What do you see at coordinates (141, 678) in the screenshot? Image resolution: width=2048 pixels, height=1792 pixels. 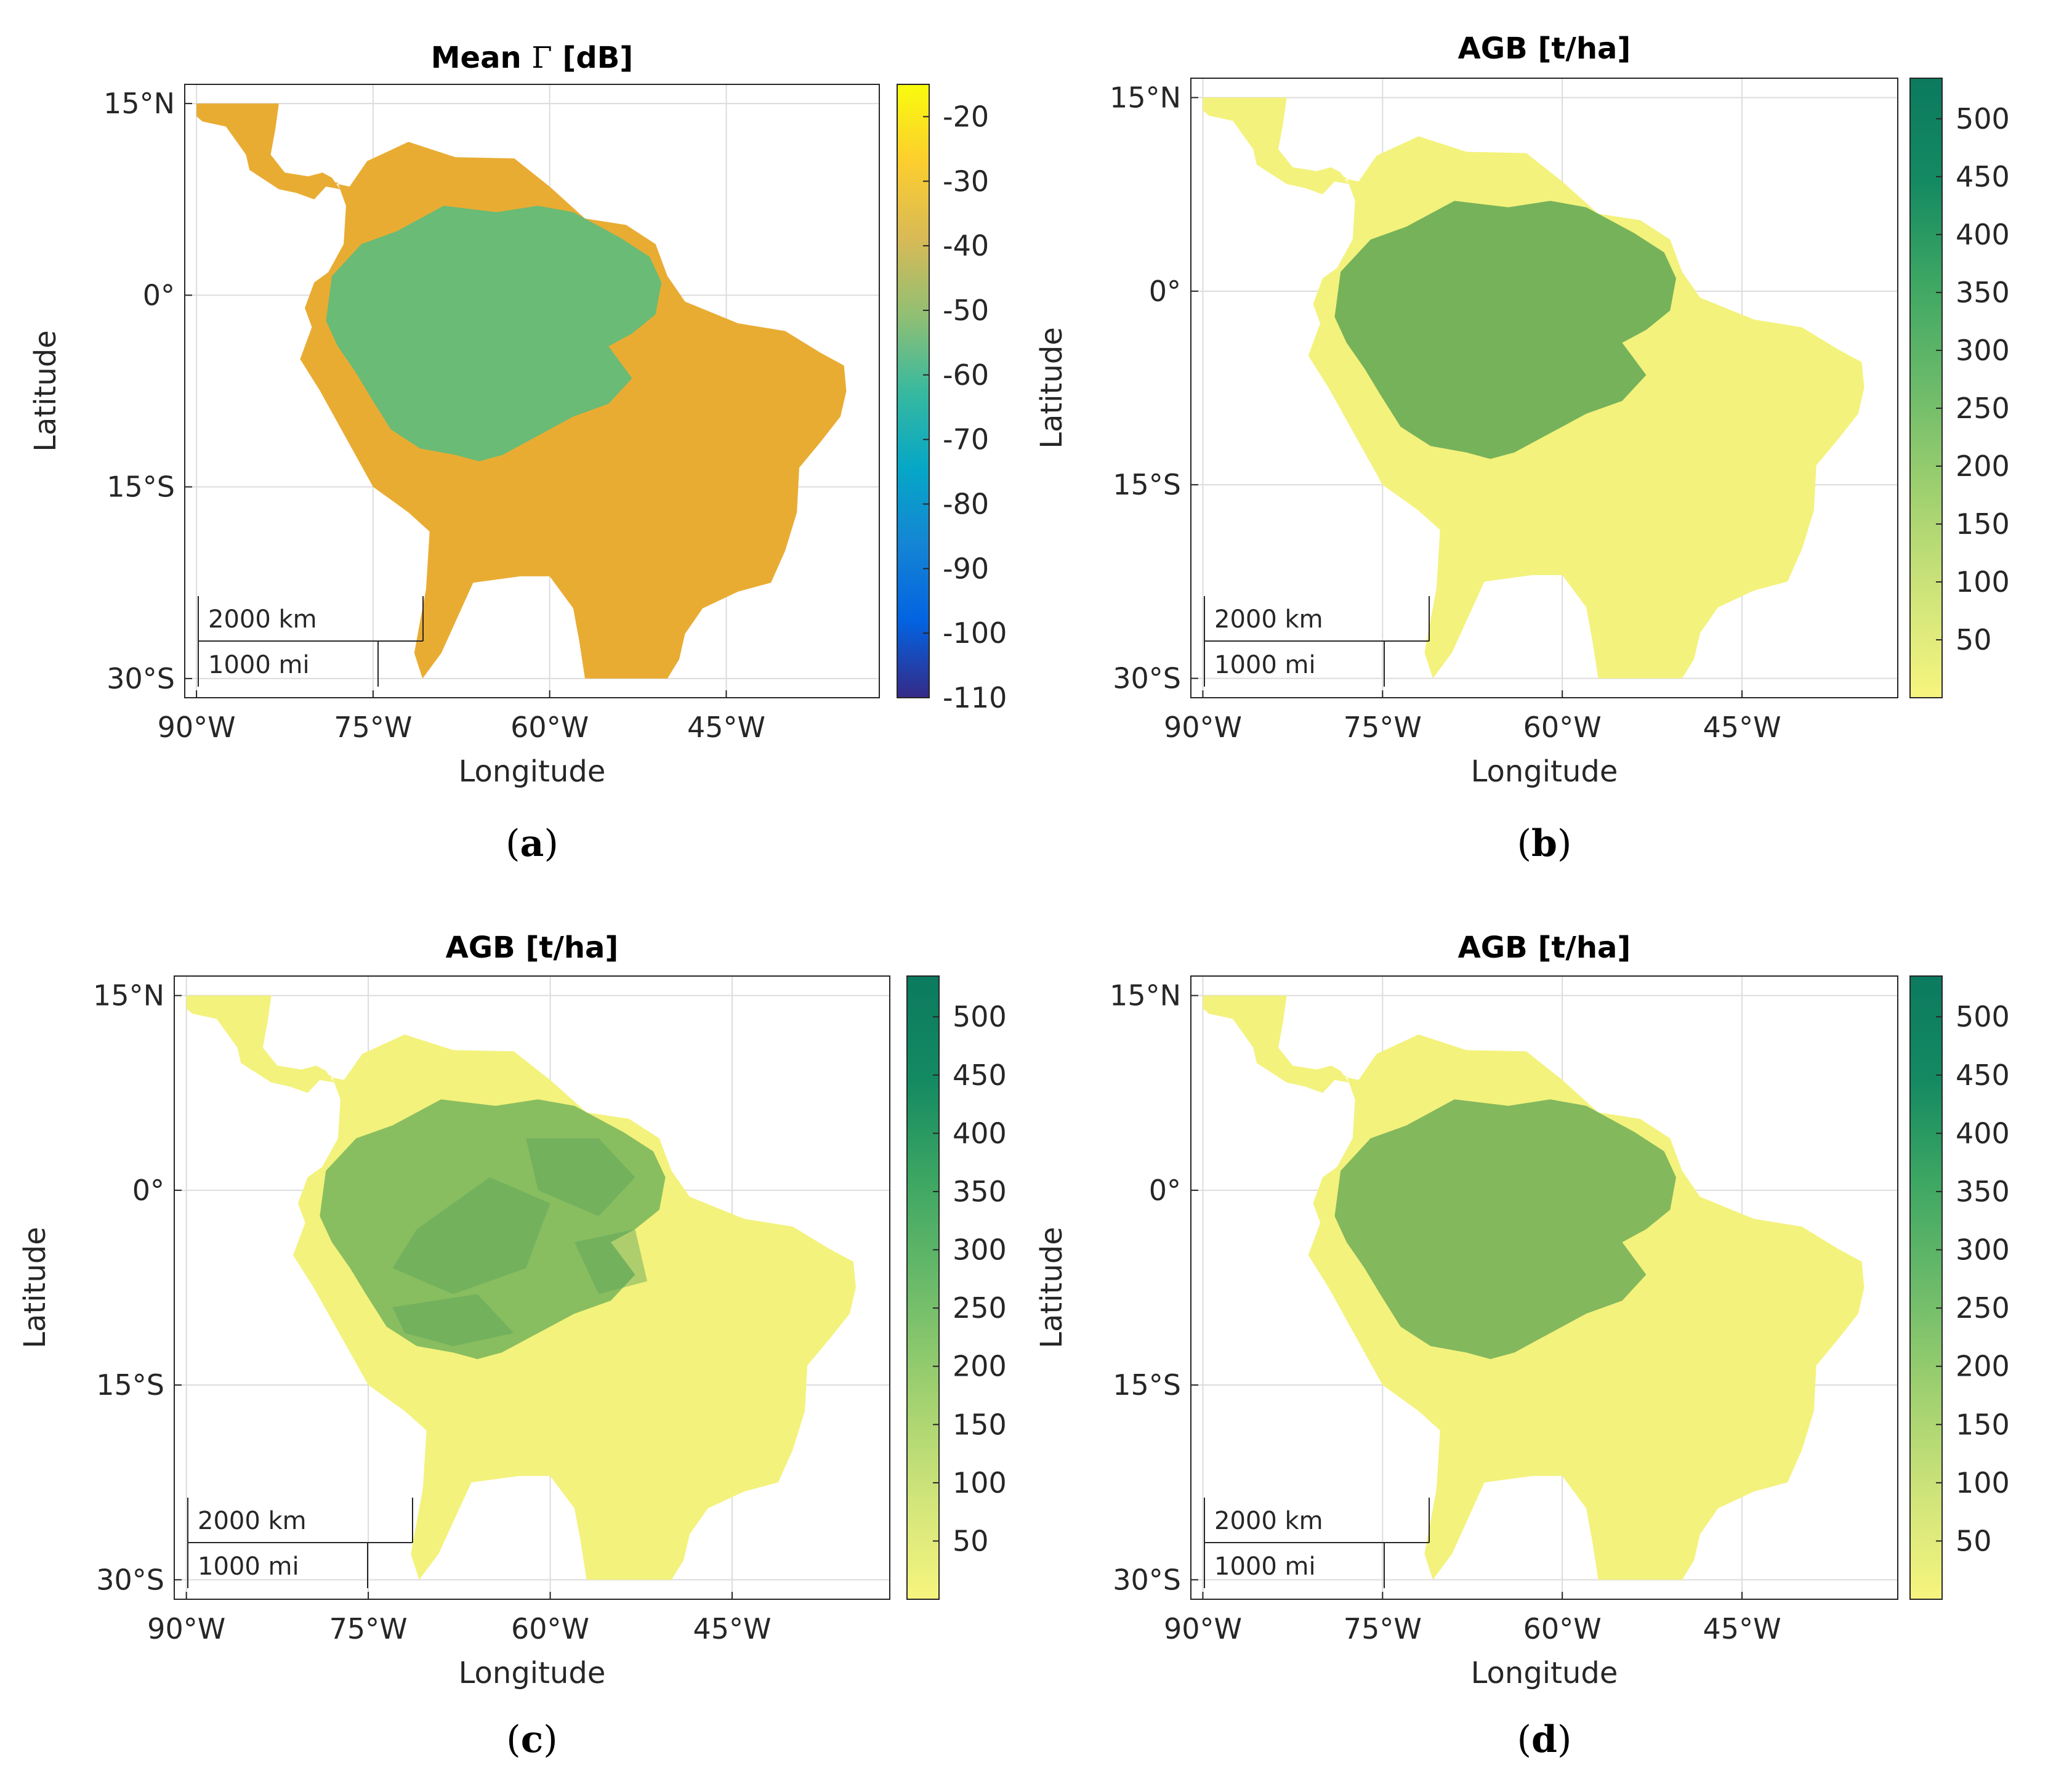 I see `y-tick-label: 30°S` at bounding box center [141, 678].